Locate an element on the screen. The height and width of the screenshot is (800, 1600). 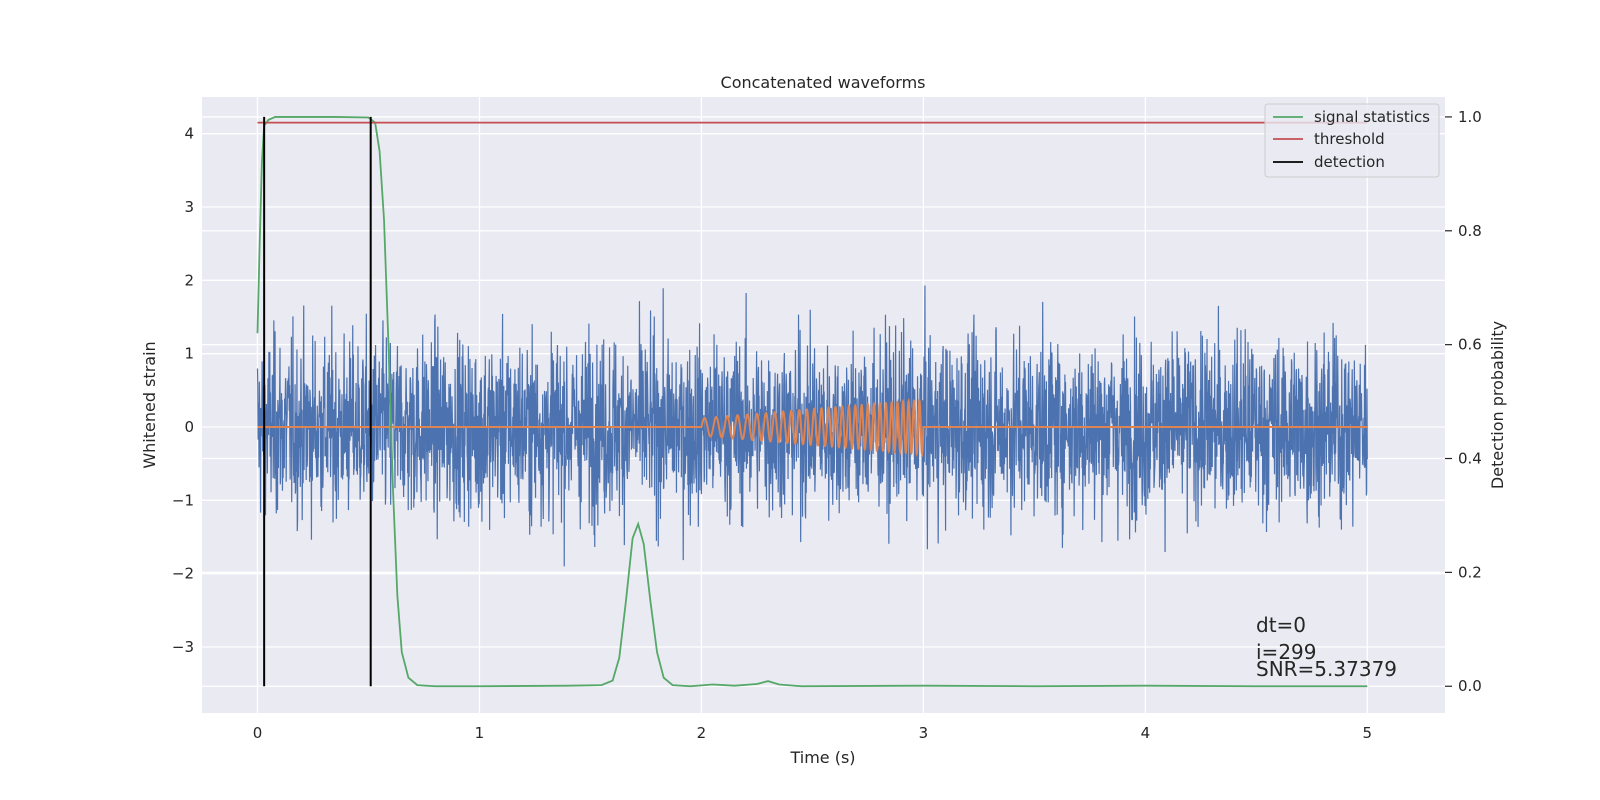
annotation-index: i=299 is located at coordinates (1286, 652).